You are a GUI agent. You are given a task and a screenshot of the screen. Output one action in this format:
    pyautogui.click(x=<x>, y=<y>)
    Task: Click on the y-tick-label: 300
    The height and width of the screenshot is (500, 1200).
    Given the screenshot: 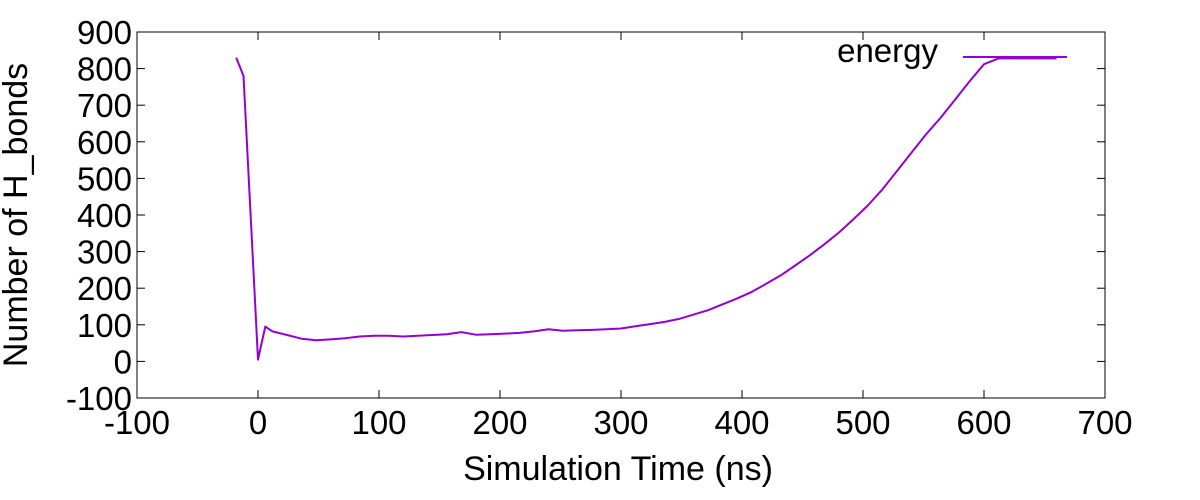 What is the action you would take?
    pyautogui.click(x=104, y=252)
    